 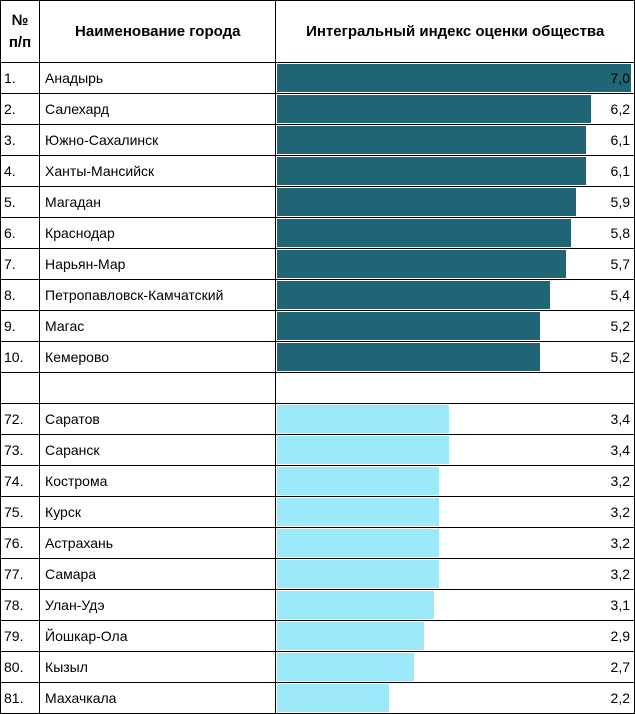 What do you see at coordinates (158, 171) in the screenshot?
I see `city-name: Ханты-Мансийск` at bounding box center [158, 171].